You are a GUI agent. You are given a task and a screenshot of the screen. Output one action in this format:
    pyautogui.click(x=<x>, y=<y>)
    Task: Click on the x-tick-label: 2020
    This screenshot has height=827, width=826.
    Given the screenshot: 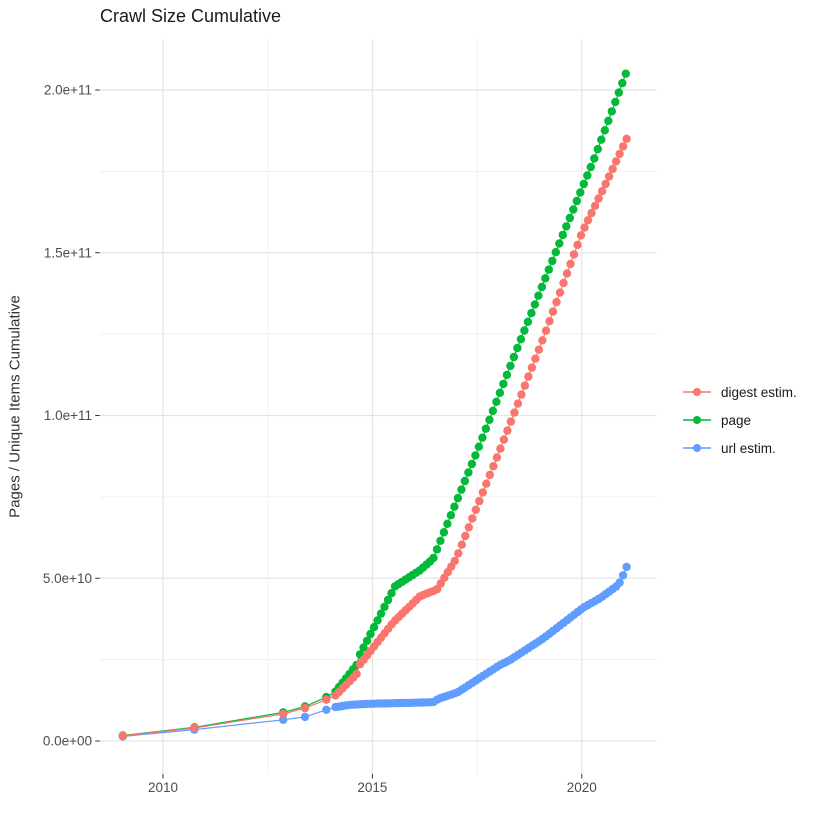 What is the action you would take?
    pyautogui.click(x=582, y=787)
    